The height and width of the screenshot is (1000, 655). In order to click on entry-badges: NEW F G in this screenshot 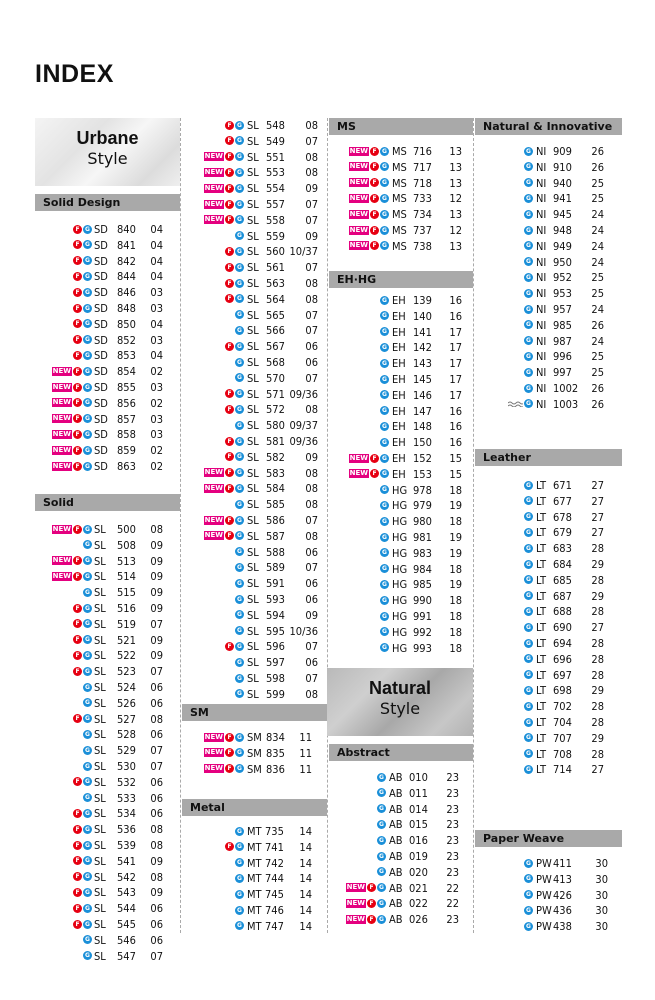, I will do `click(368, 458)`.